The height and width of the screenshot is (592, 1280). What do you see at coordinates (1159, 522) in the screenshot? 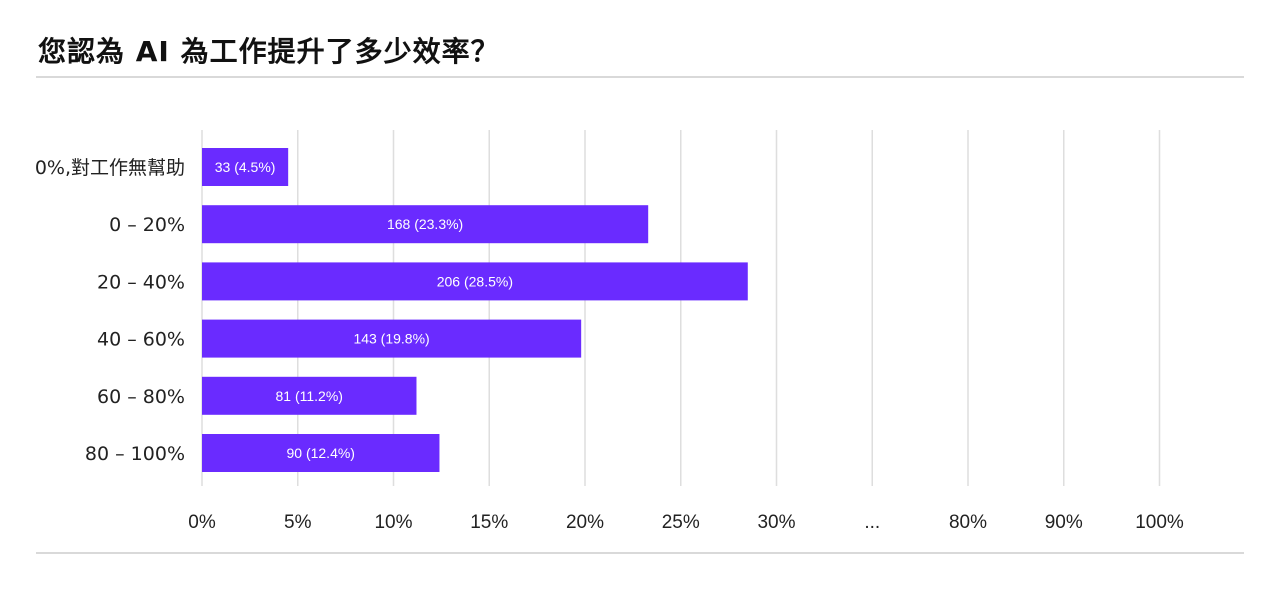
I see `x-tick-label: 100%` at bounding box center [1159, 522].